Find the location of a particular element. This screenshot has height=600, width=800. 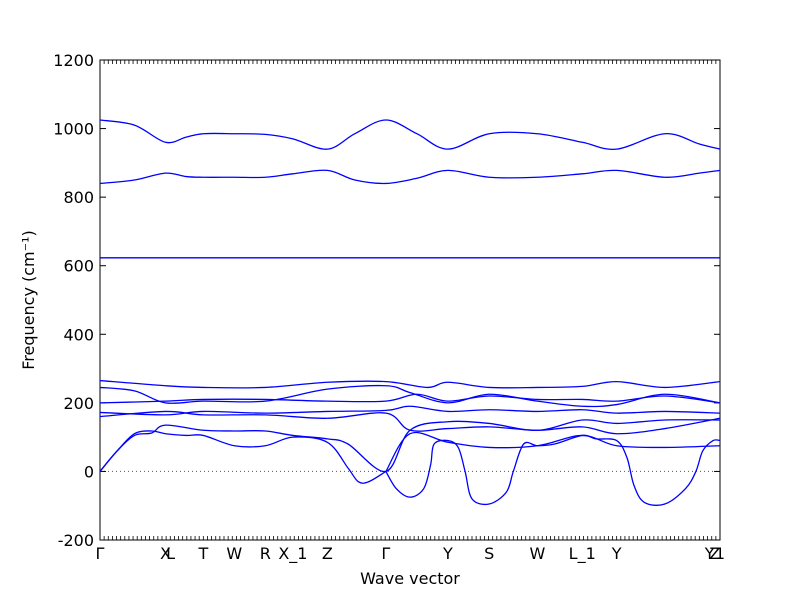

band-10-line is located at coordinates (243, 457).